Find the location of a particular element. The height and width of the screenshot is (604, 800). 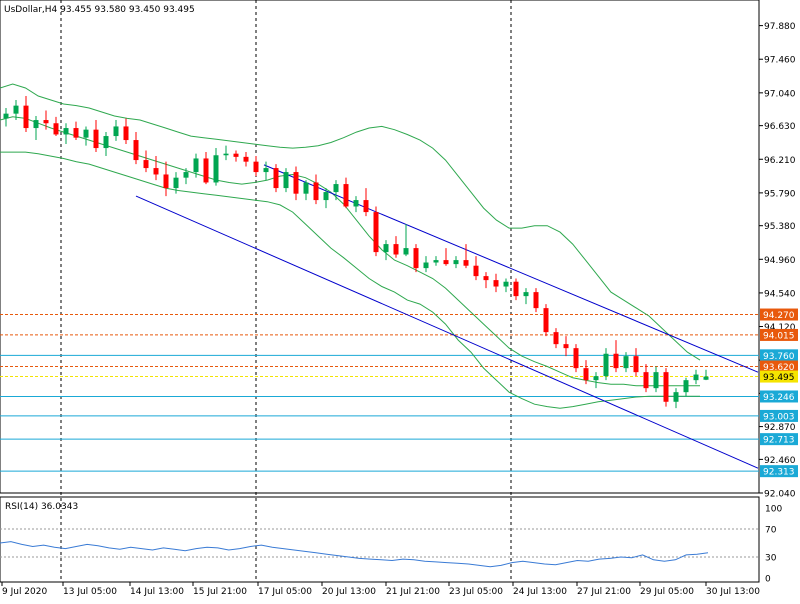

price-level-value: 93.495 is located at coordinates (779, 378).